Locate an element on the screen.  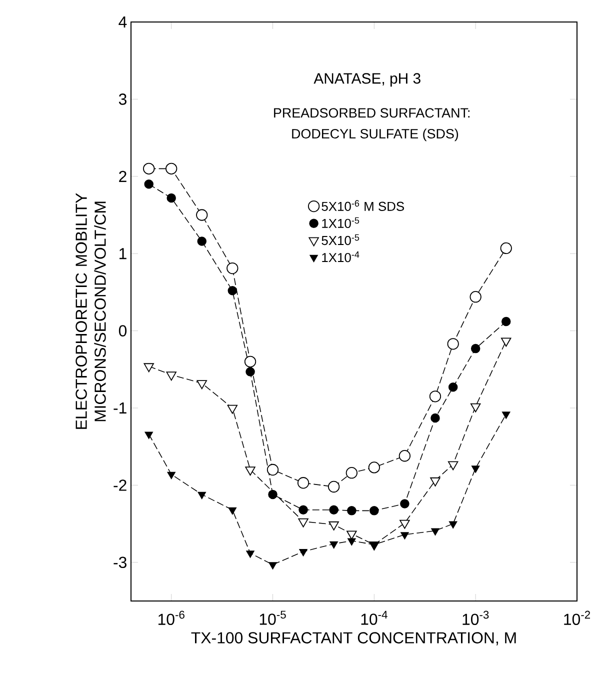
legend-label: 5X10$^{-6}$ M SDS is located at coordinates (363, 205).